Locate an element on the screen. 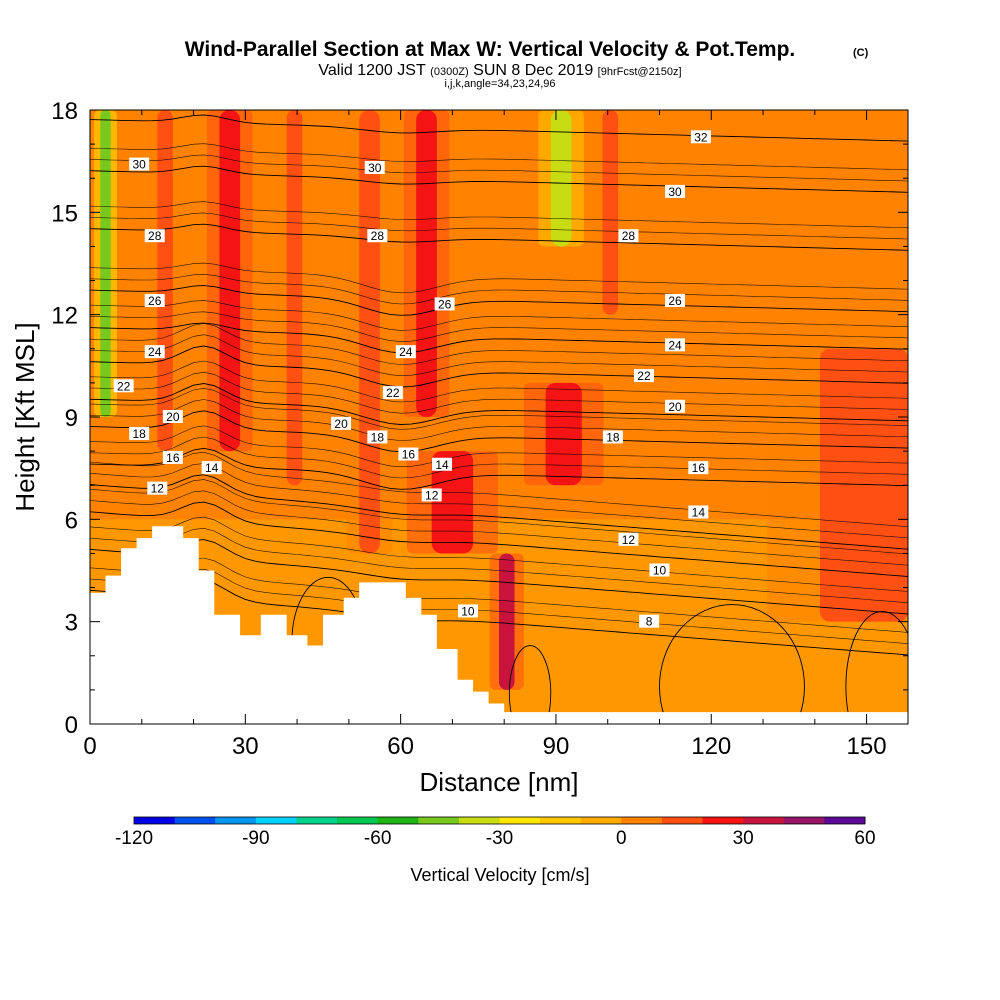 This screenshot has width=1000, height=1000. y-tick-label: 3 is located at coordinates (71, 623).